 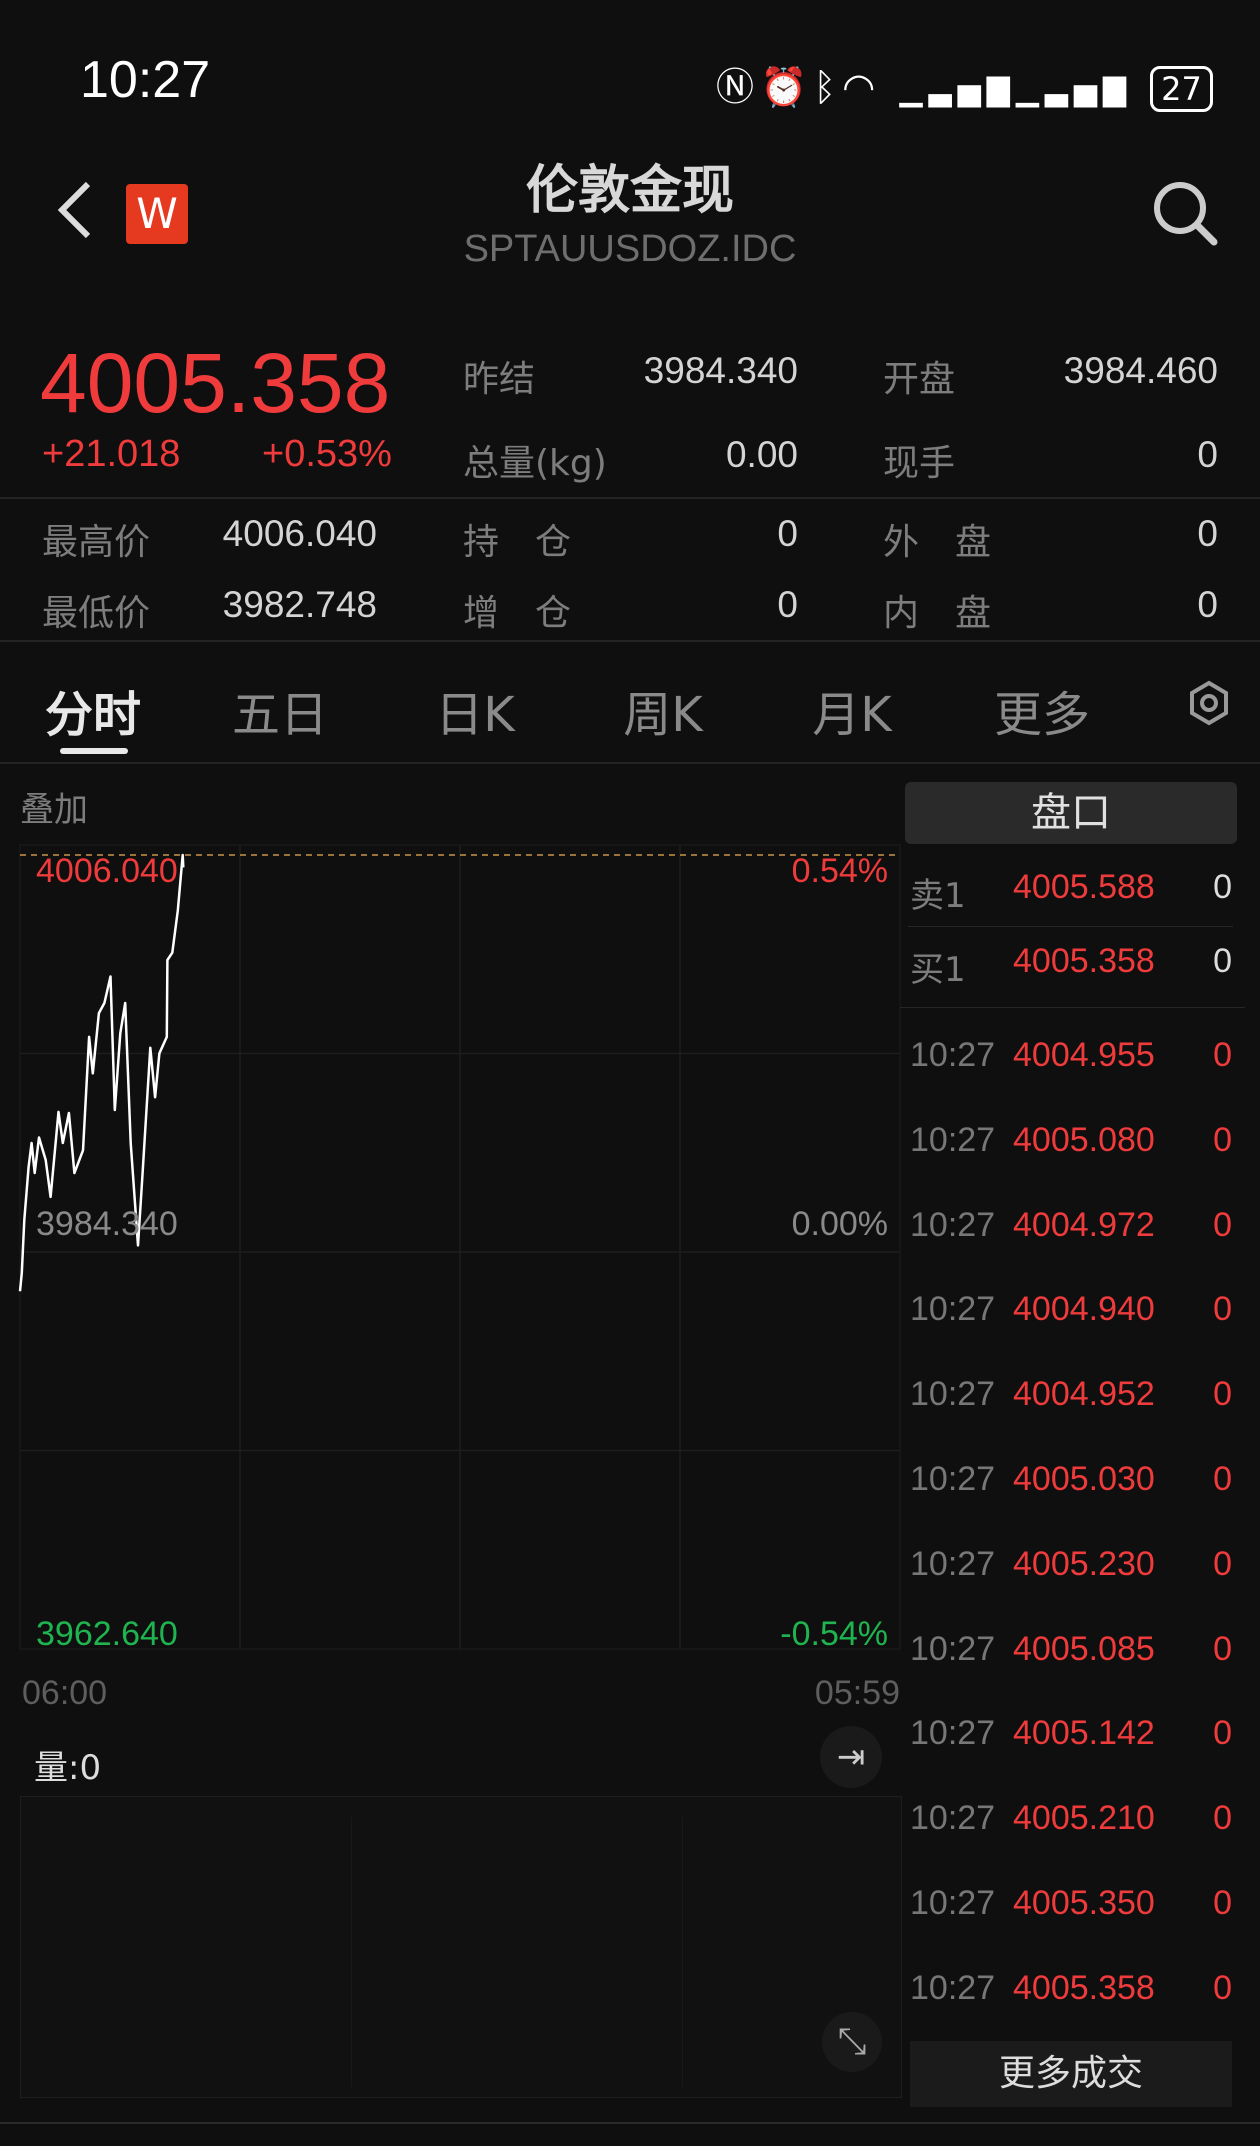 What do you see at coordinates (54, 810) in the screenshot?
I see `overlay-button: 叠加` at bounding box center [54, 810].